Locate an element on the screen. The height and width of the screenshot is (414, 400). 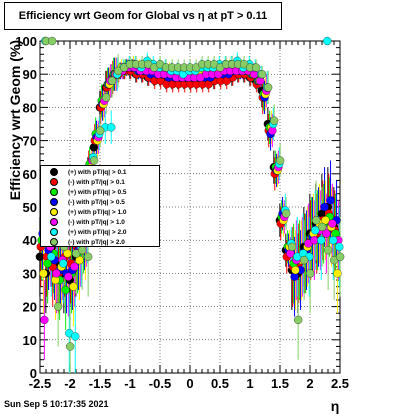
y-tick-label: 10 is located at coordinates (30, 340).